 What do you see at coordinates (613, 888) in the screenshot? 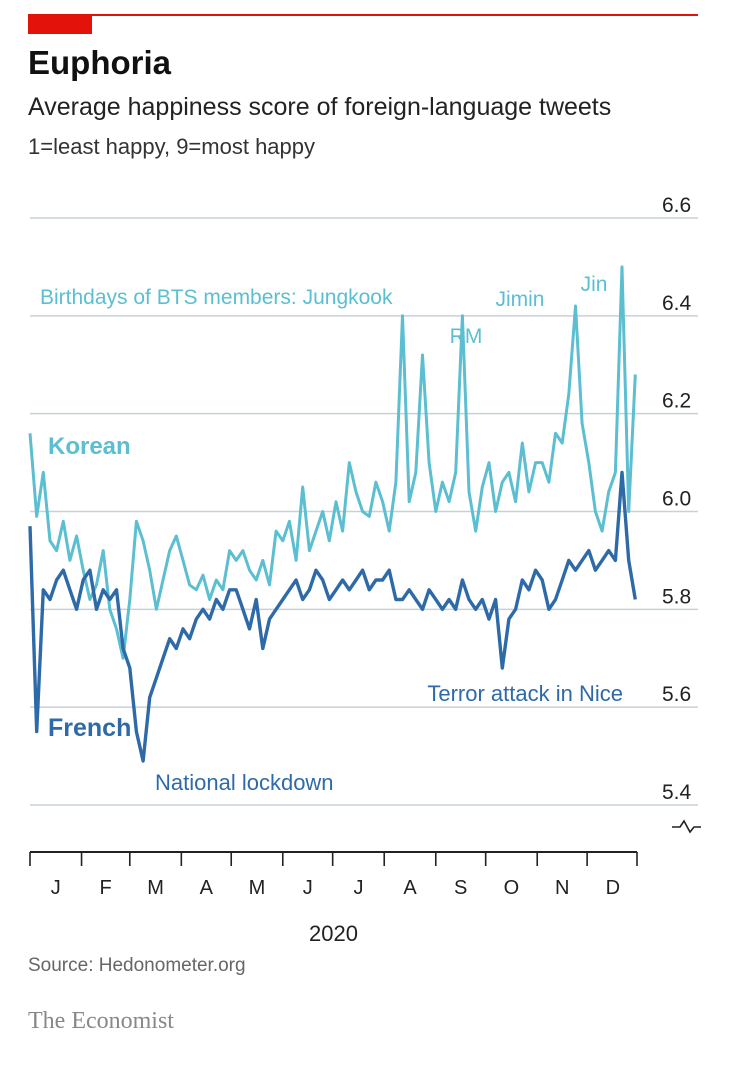
I see `x-tick-label: D` at bounding box center [613, 888].